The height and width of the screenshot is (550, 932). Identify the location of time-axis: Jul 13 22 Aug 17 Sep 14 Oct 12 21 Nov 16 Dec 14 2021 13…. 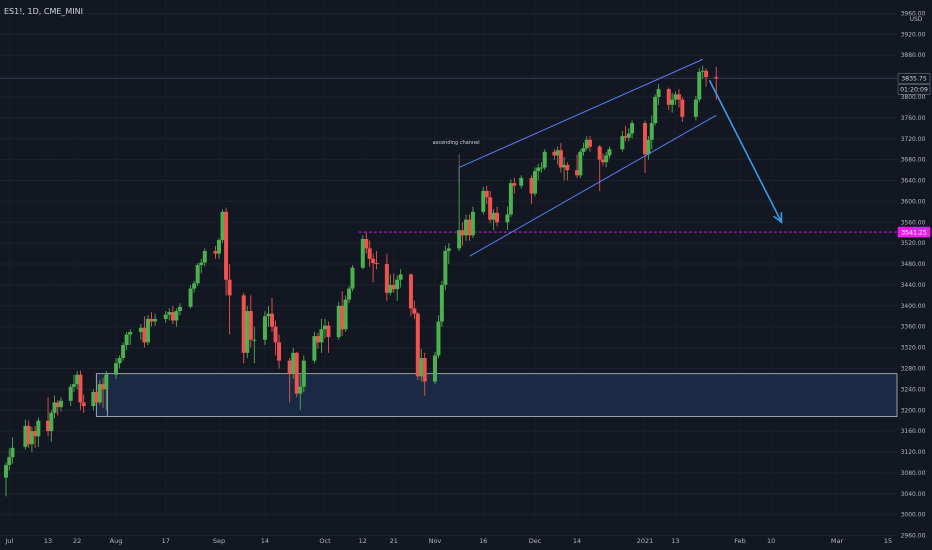
(448, 541).